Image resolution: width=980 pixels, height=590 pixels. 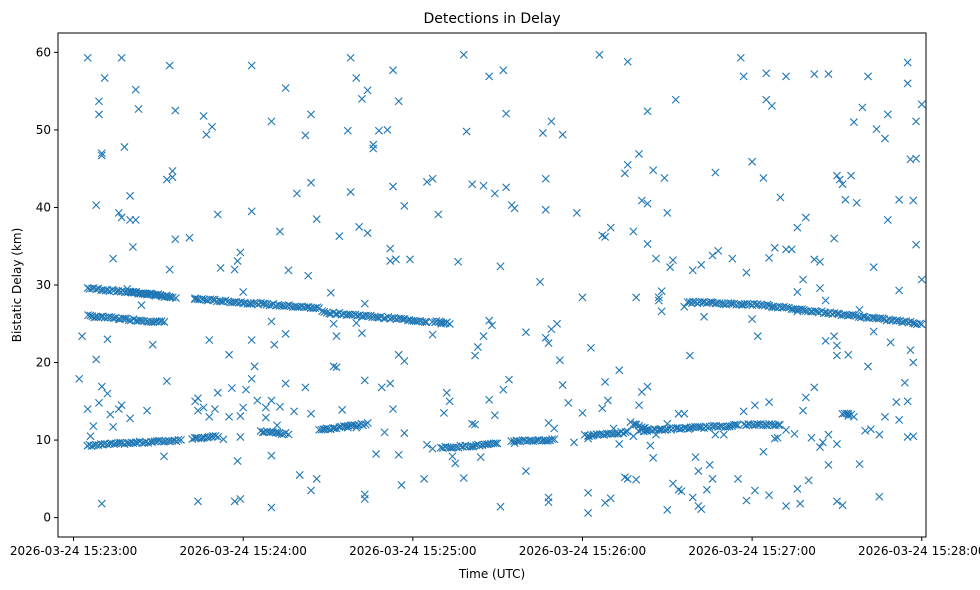 What do you see at coordinates (412, 551) in the screenshot?
I see `x-tick-label: 2026-03-24 15:25:00` at bounding box center [412, 551].